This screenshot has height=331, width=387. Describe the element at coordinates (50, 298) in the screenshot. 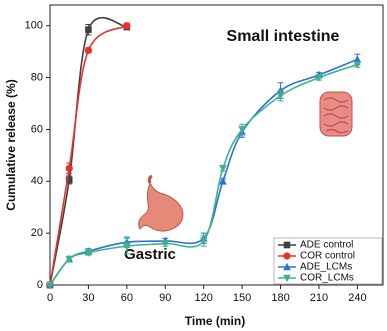

I see `x-tick-label: 0` at that location.